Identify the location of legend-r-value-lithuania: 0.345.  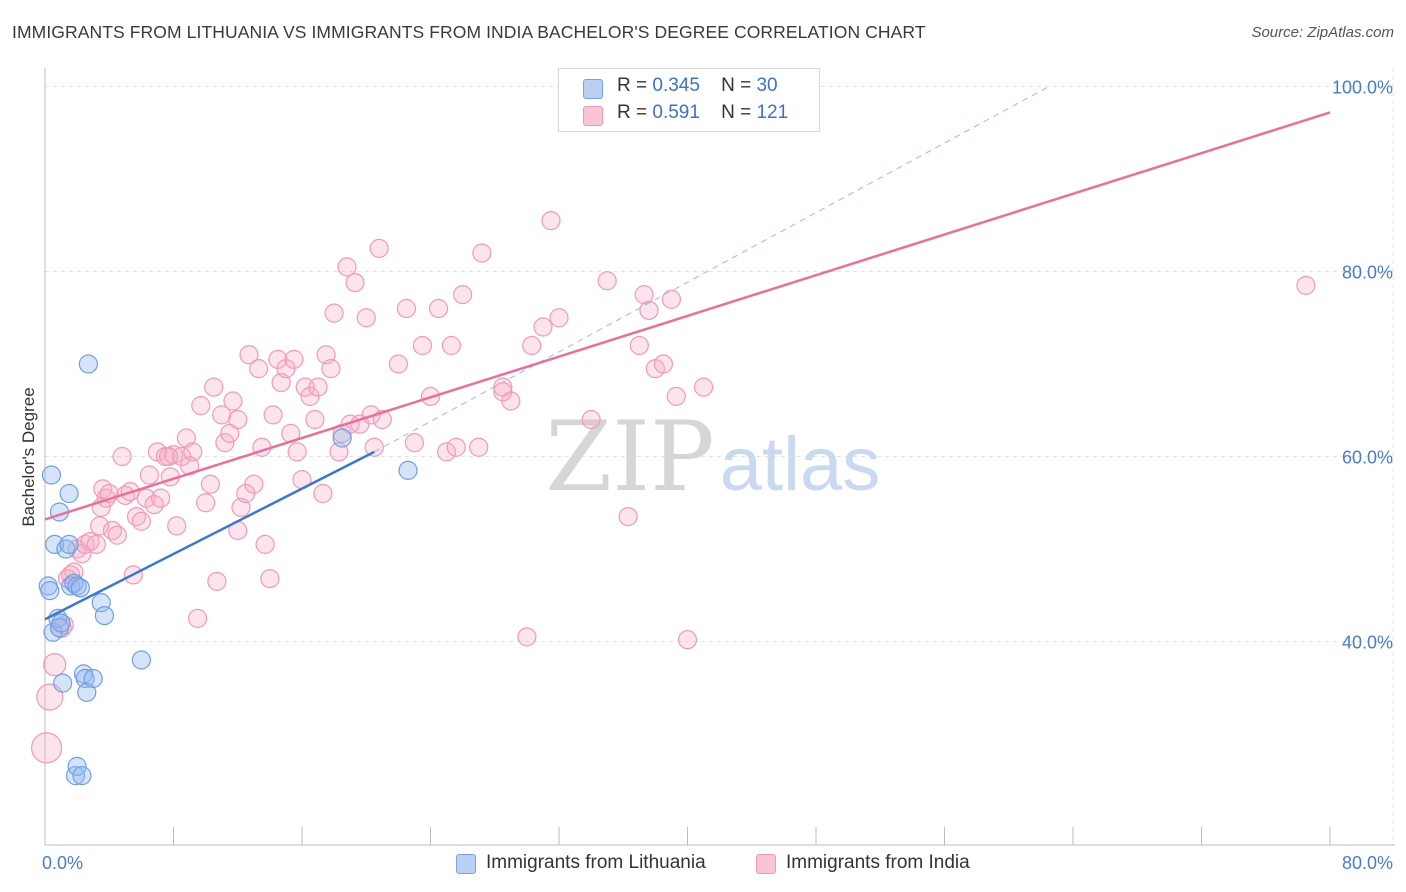
(676, 85).